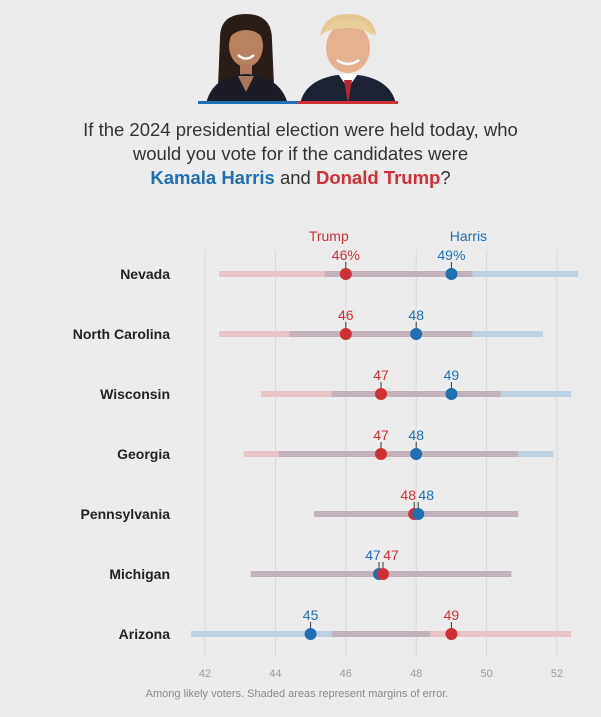  I want to click on harris-value-label: 47, so click(373, 555).